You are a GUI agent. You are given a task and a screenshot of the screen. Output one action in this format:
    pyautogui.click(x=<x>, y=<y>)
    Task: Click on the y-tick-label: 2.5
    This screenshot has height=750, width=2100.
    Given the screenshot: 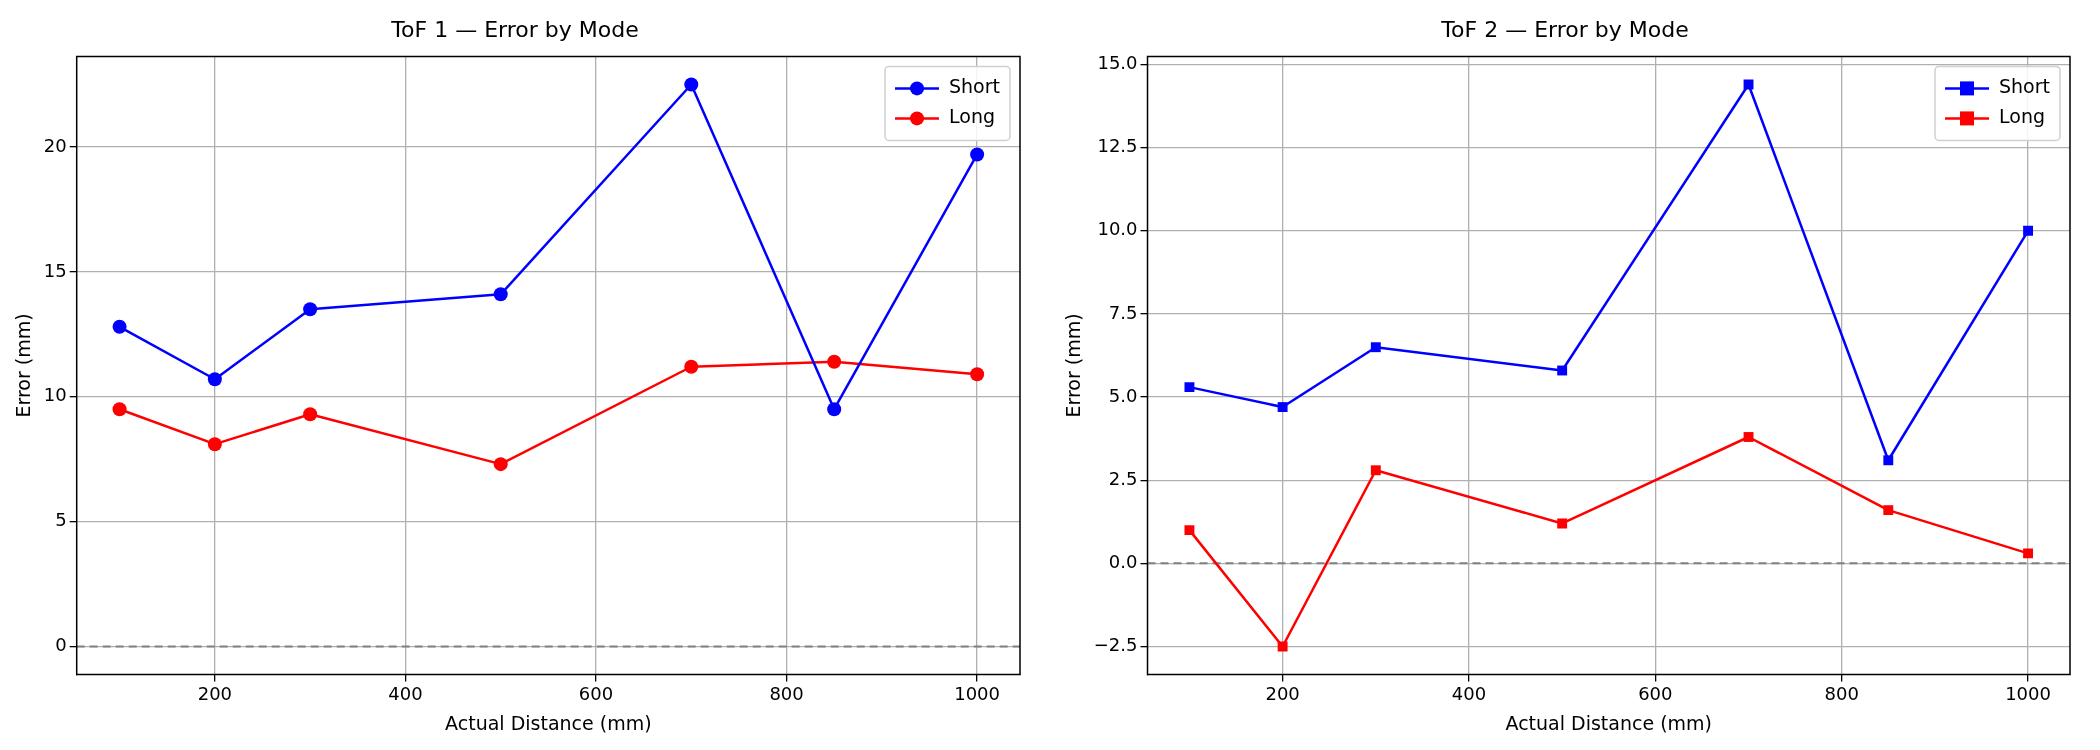 What is the action you would take?
    pyautogui.click(x=1123, y=478)
    